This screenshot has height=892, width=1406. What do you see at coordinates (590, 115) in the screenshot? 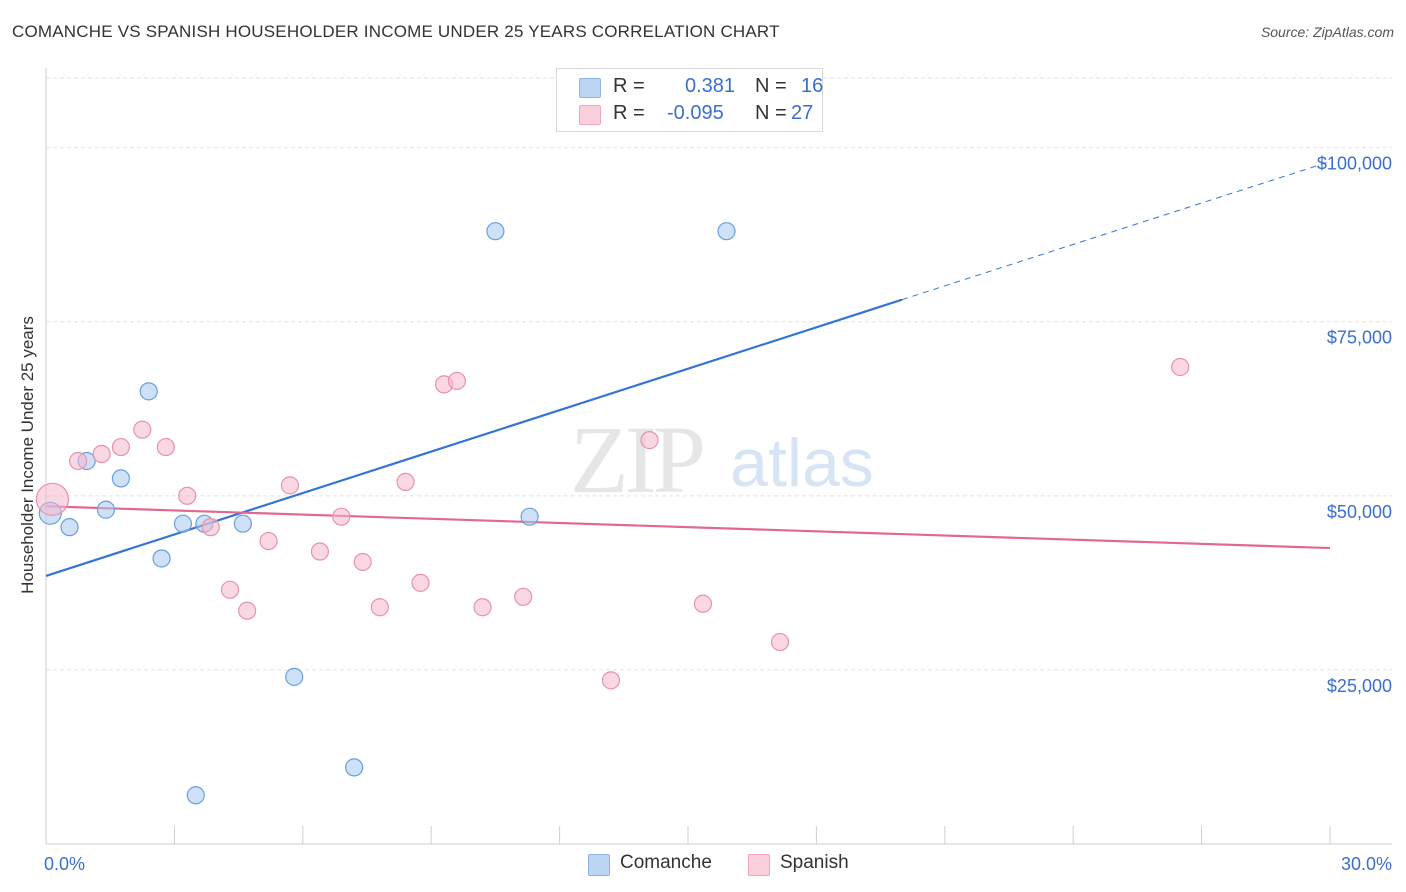
I see `legend-swatch-spanish` at bounding box center [590, 115].